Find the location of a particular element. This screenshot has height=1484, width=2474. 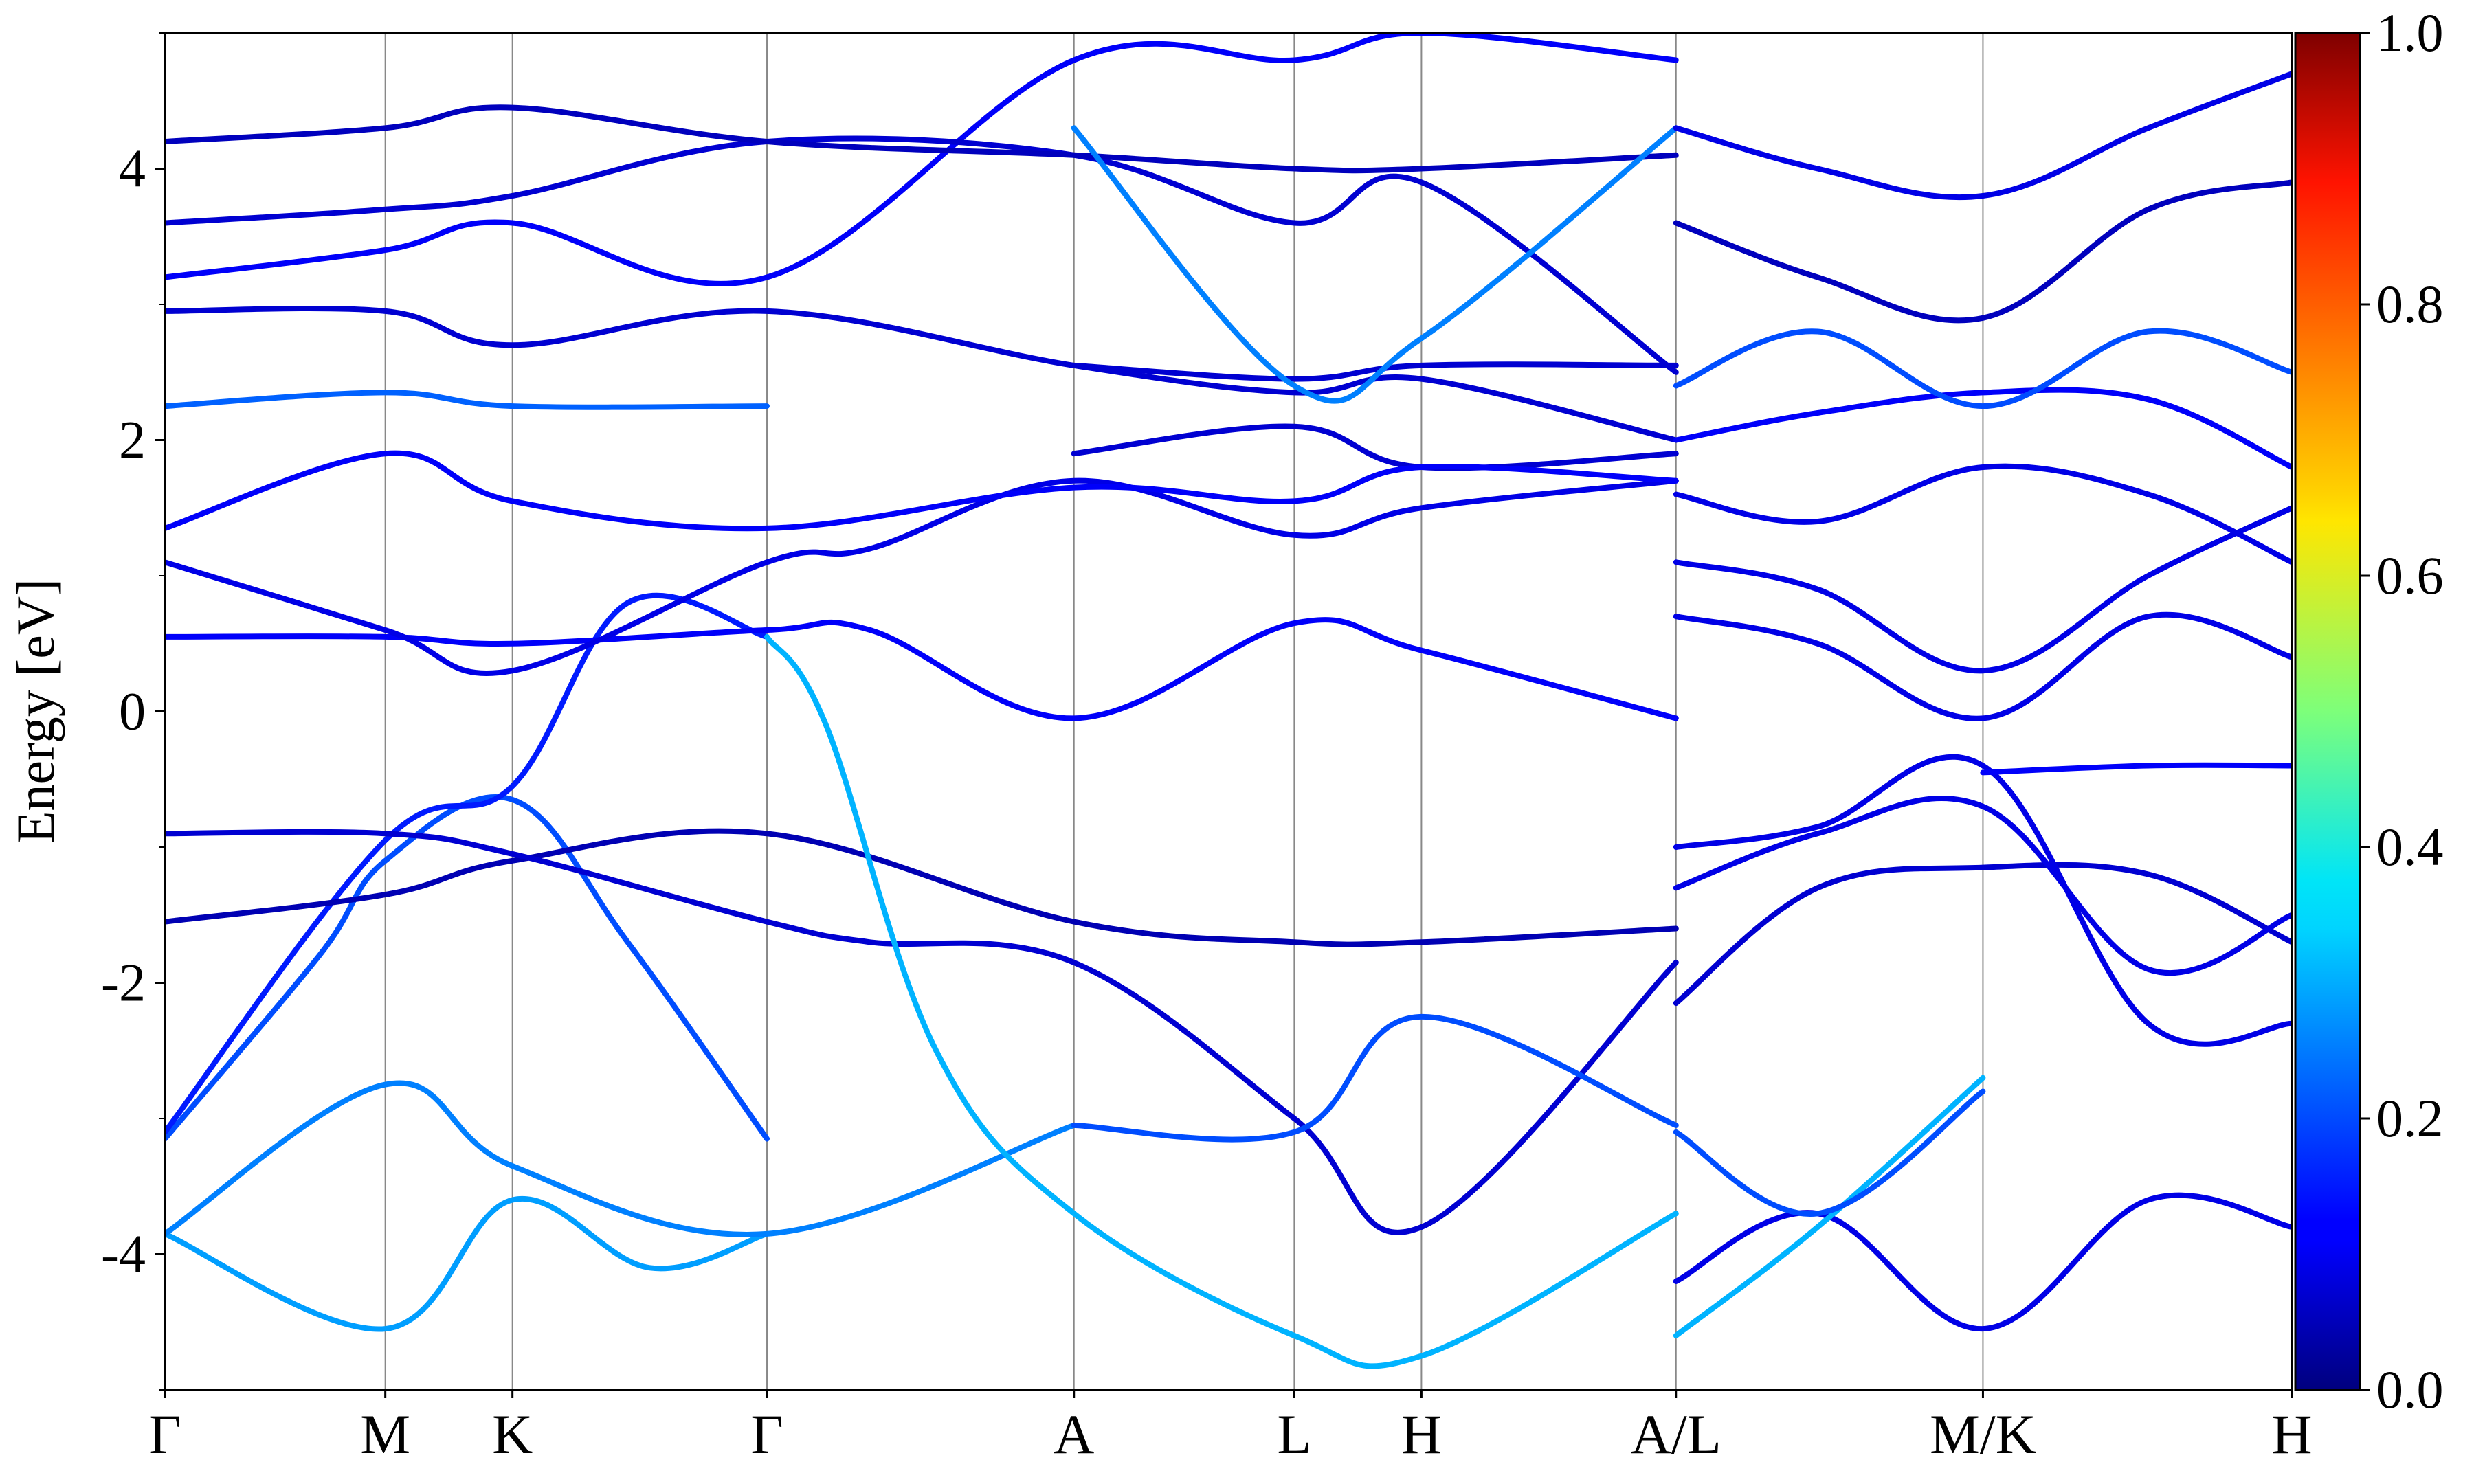

colorbar-tick-label: 0.8 is located at coordinates (2410, 304).